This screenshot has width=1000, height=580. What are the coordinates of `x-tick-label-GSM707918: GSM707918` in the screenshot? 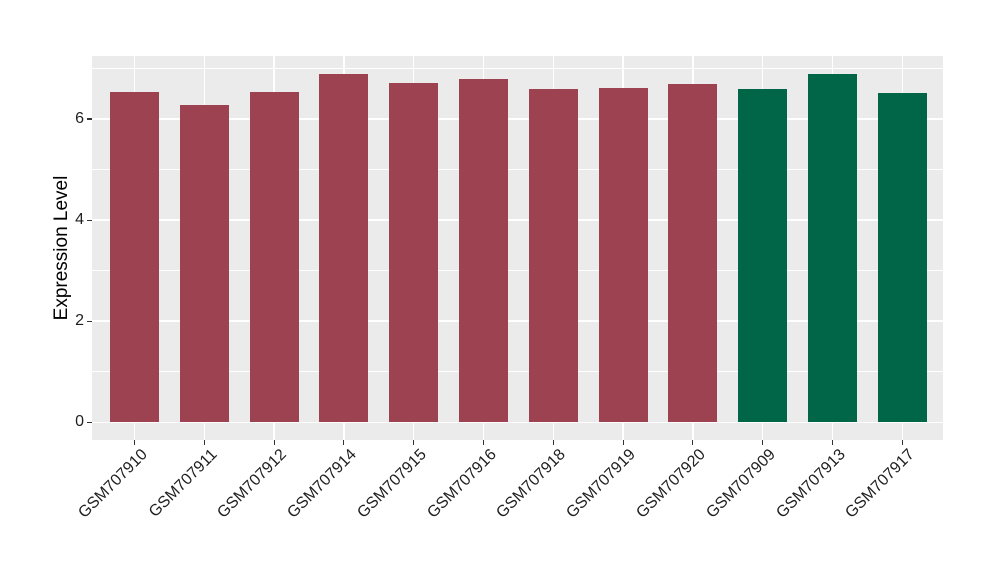 It's located at (531, 484).